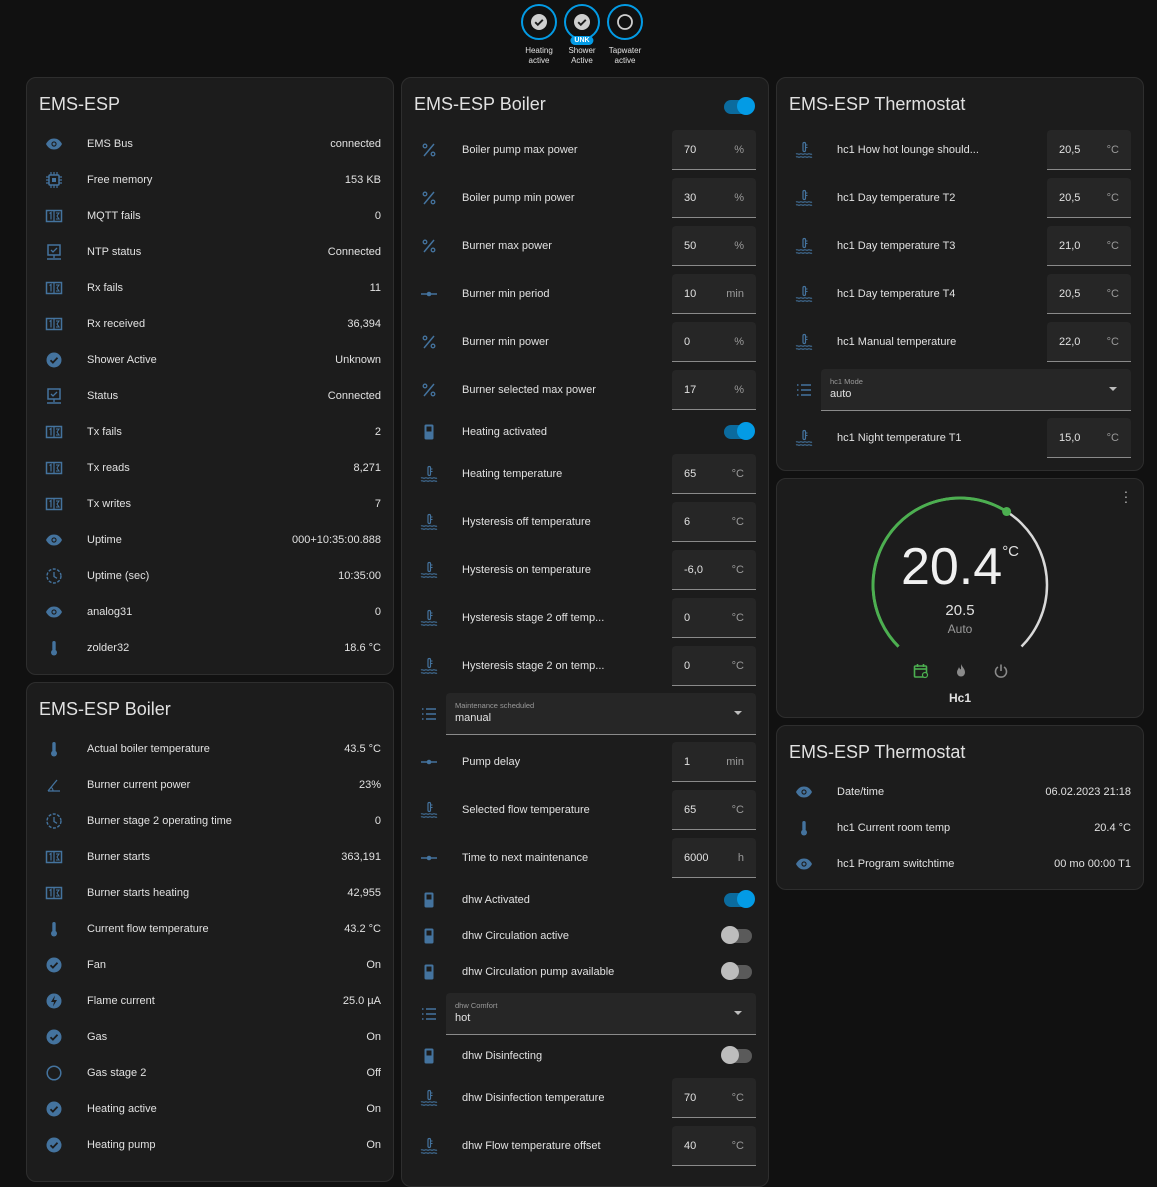 The image size is (1157, 1187). Describe the element at coordinates (364, 324) in the screenshot. I see `entity-value: 36,394` at that location.